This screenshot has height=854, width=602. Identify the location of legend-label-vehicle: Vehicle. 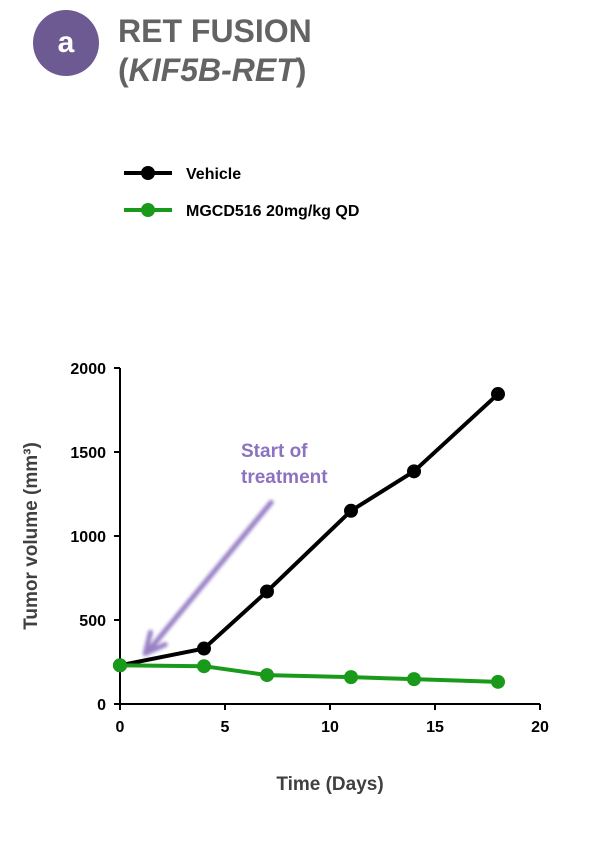
(213, 174).